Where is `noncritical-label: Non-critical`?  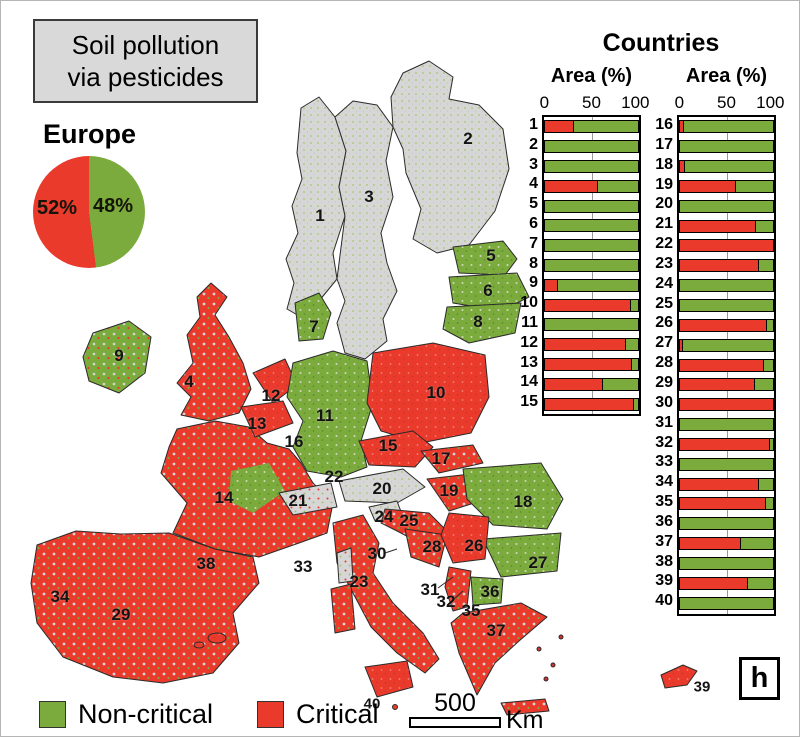
noncritical-label: Non-critical is located at coordinates (146, 714).